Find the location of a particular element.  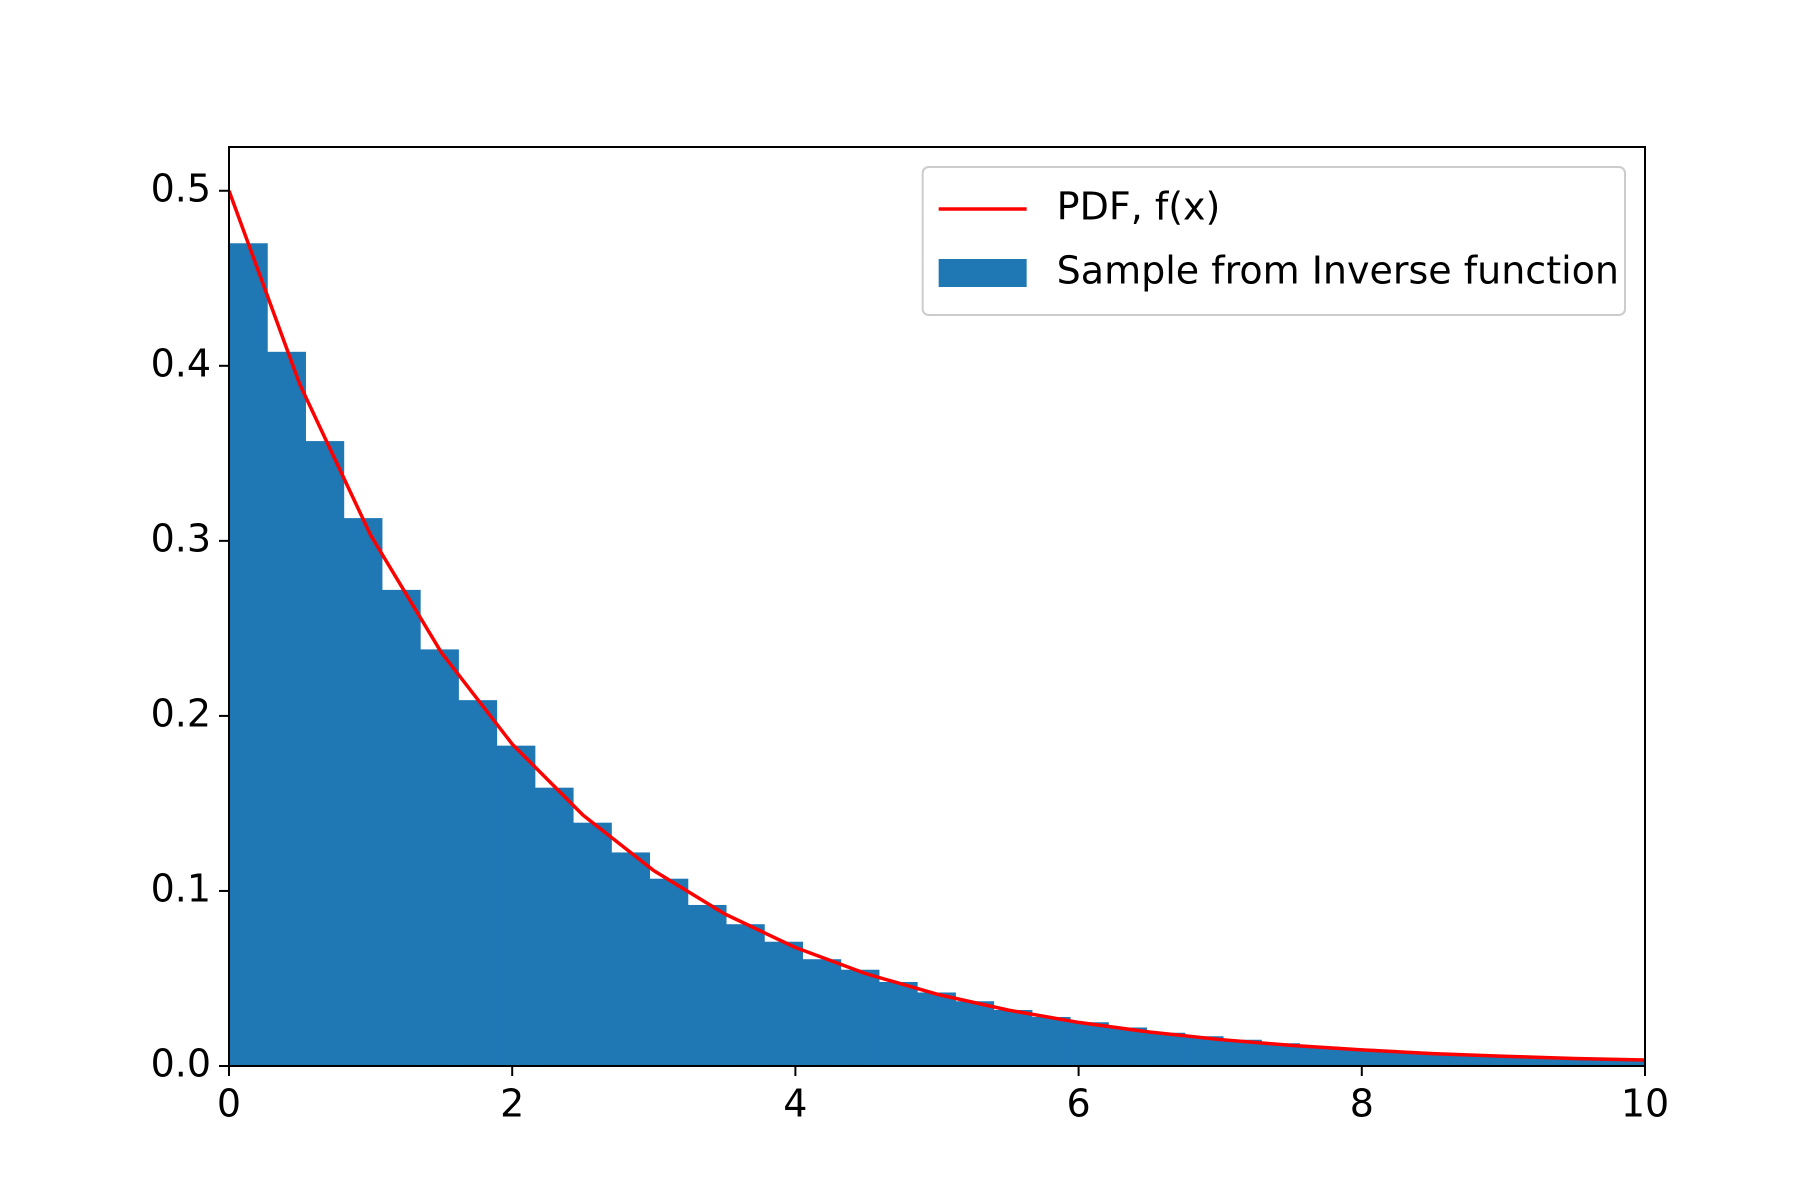

legend-box is located at coordinates (1273, 241).